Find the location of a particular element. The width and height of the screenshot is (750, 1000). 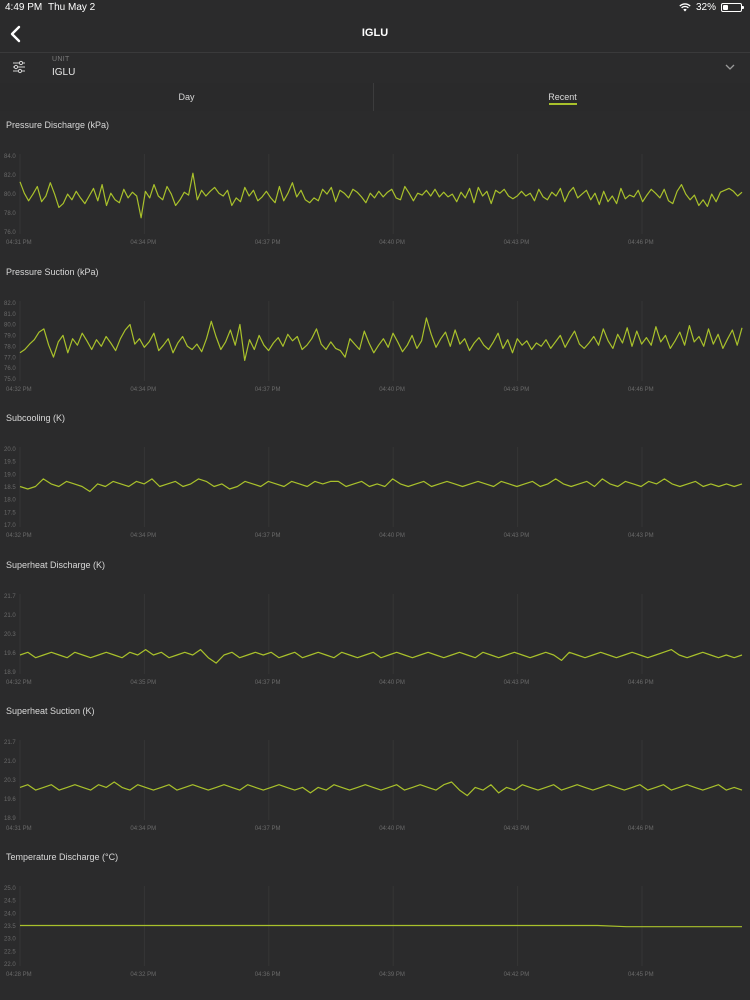

y-tick-label: 21.0 is located at coordinates (10, 616).